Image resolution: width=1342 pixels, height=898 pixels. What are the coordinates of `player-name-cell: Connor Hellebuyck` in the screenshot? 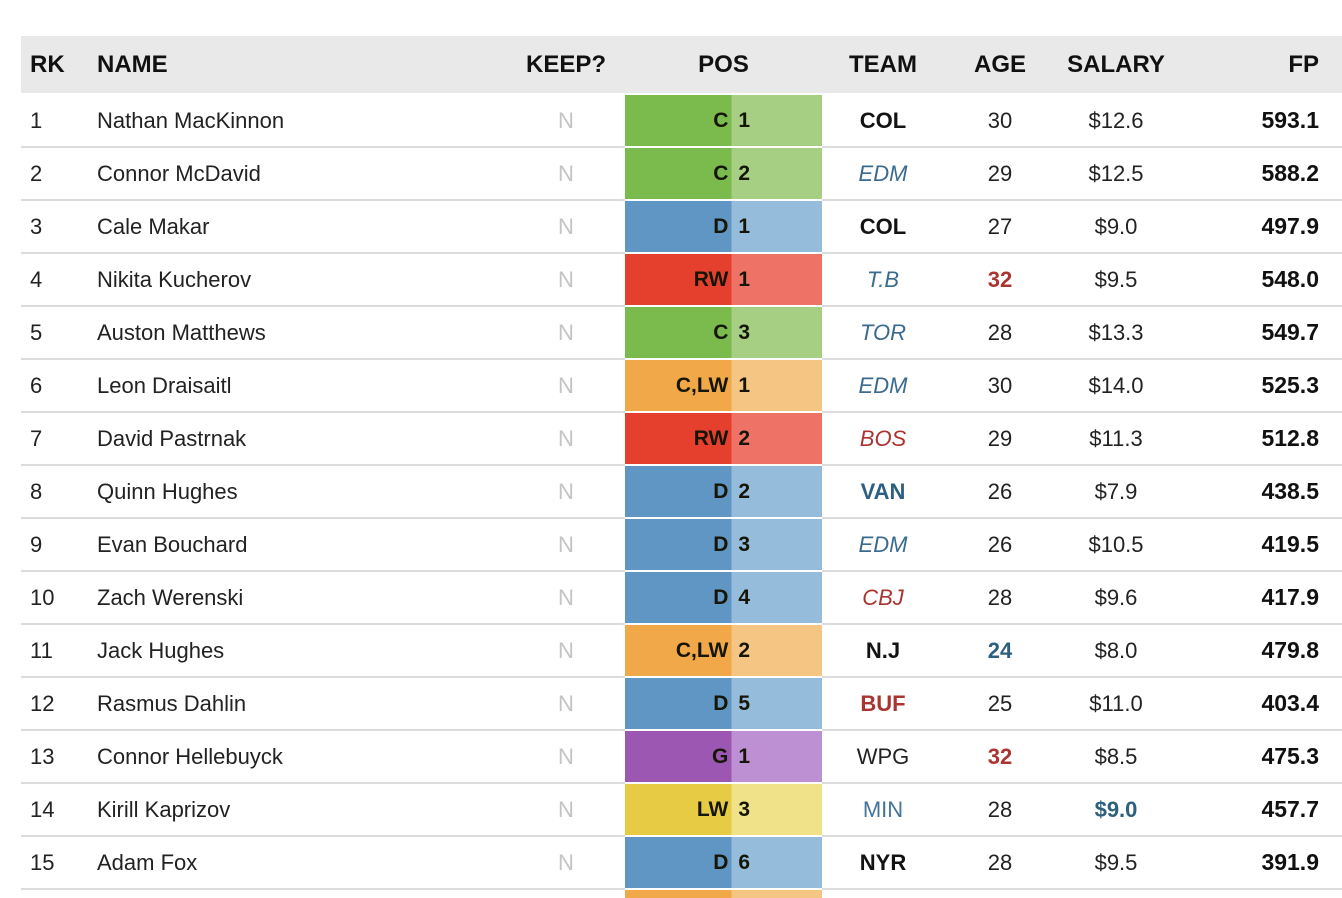 It's located at (302, 757).